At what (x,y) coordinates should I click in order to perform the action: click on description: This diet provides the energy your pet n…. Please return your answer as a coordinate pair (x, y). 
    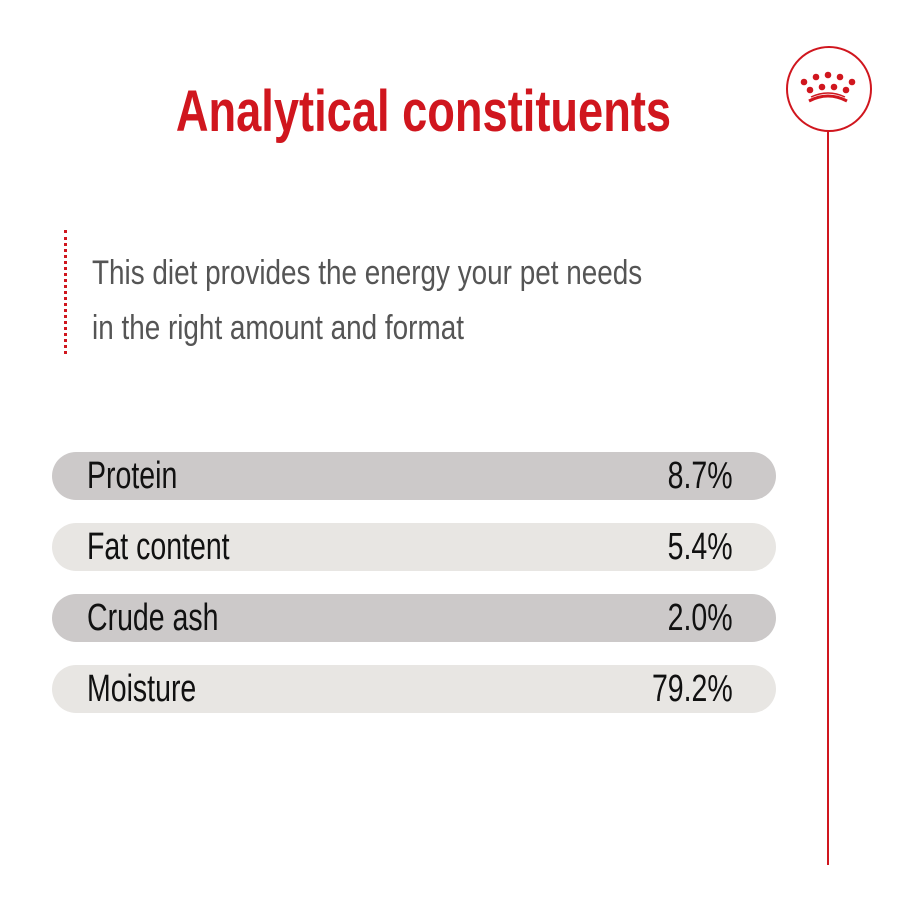
    Looking at the image, I should click on (367, 300).